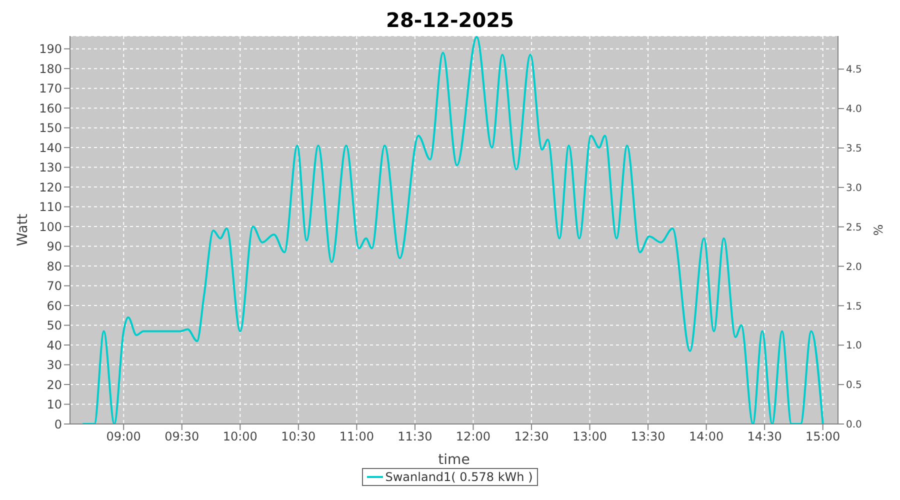 The height and width of the screenshot is (500, 900). Describe the element at coordinates (878, 230) in the screenshot. I see `y2-axis-title: %` at that location.